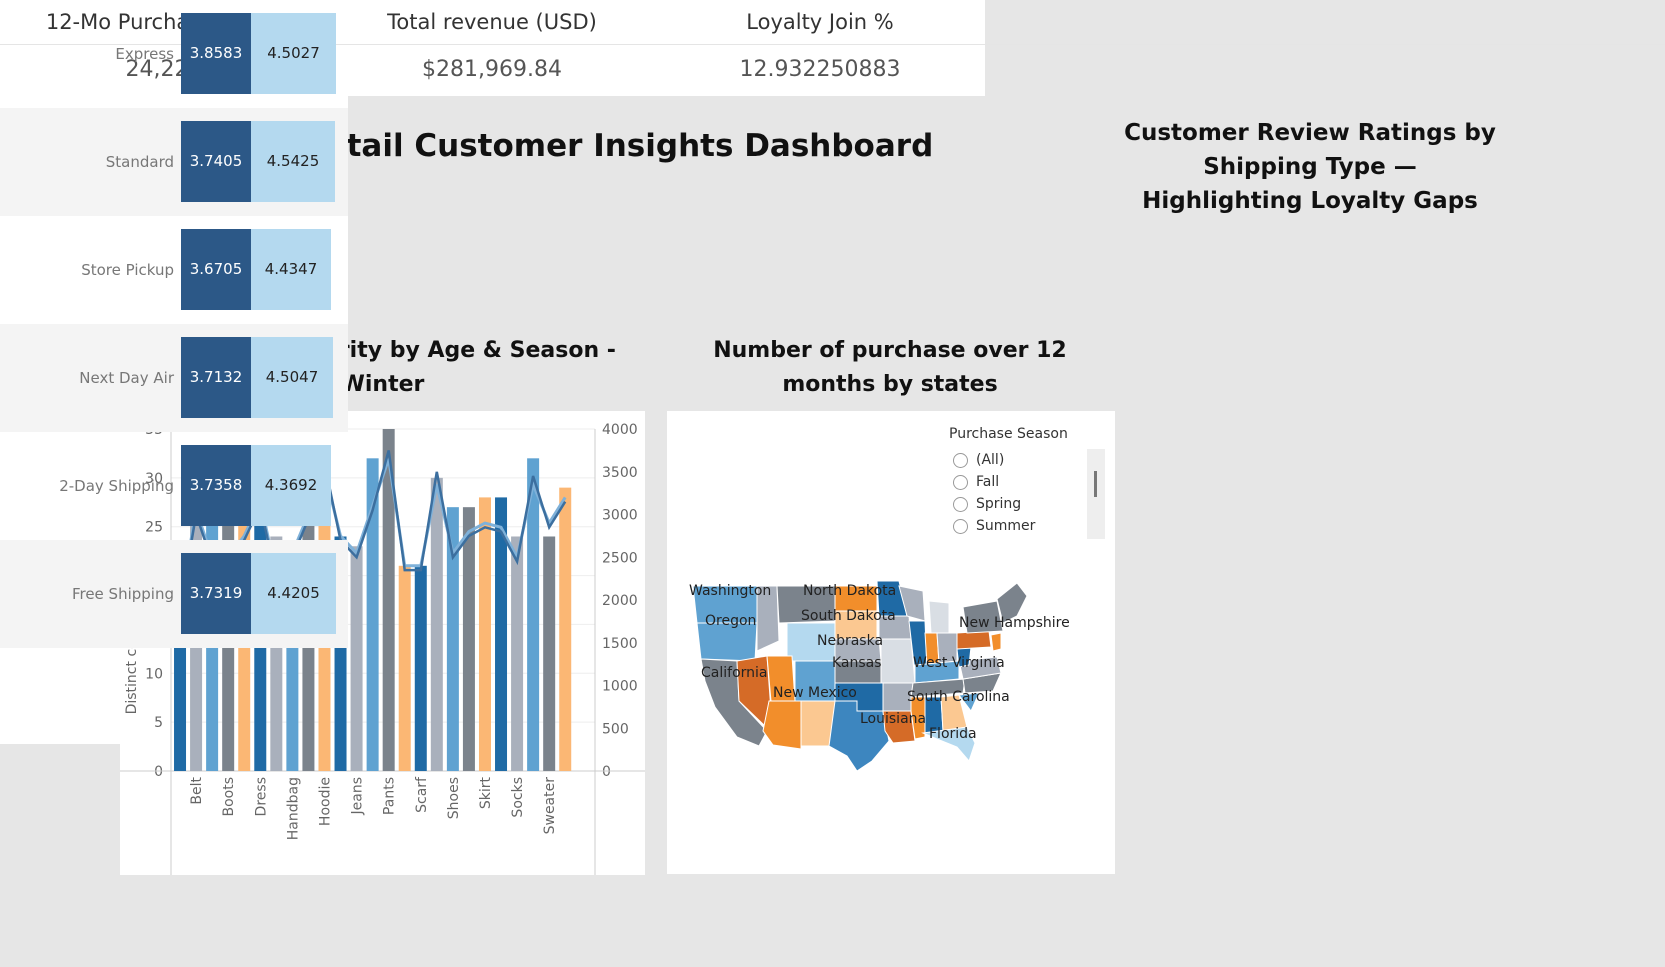  I want to click on shipping-row-2-day: 2-Day Shipping 3.7358 4.3692, so click(174, 486).